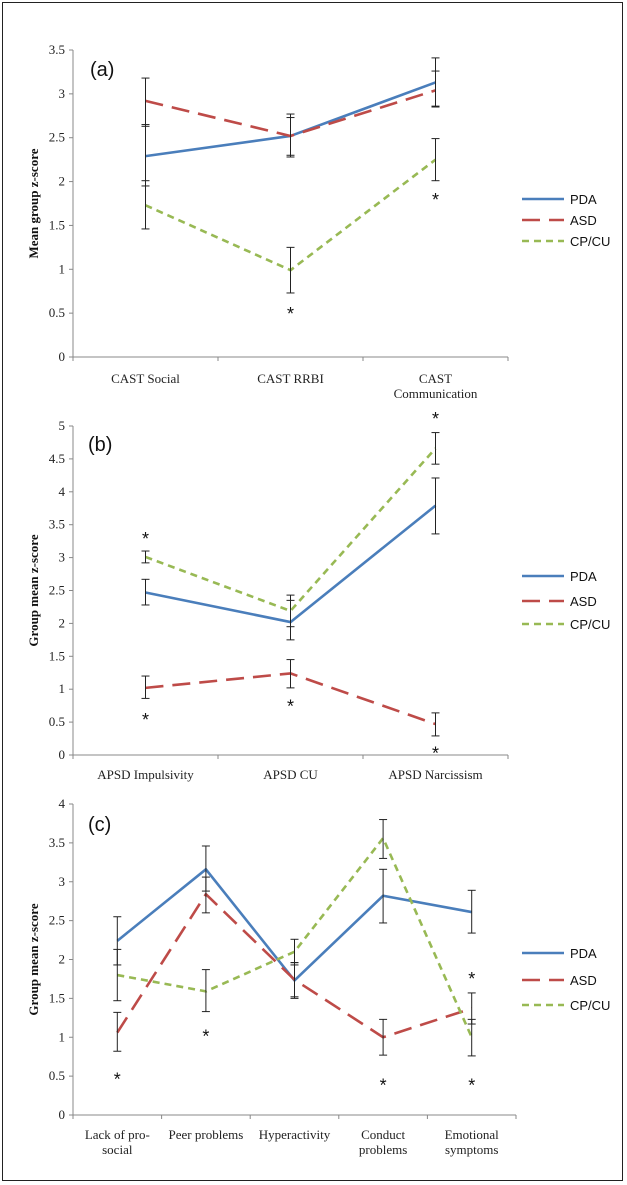  Describe the element at coordinates (295, 1134) in the screenshot. I see `x-tick-label: Hyperactivity` at that location.